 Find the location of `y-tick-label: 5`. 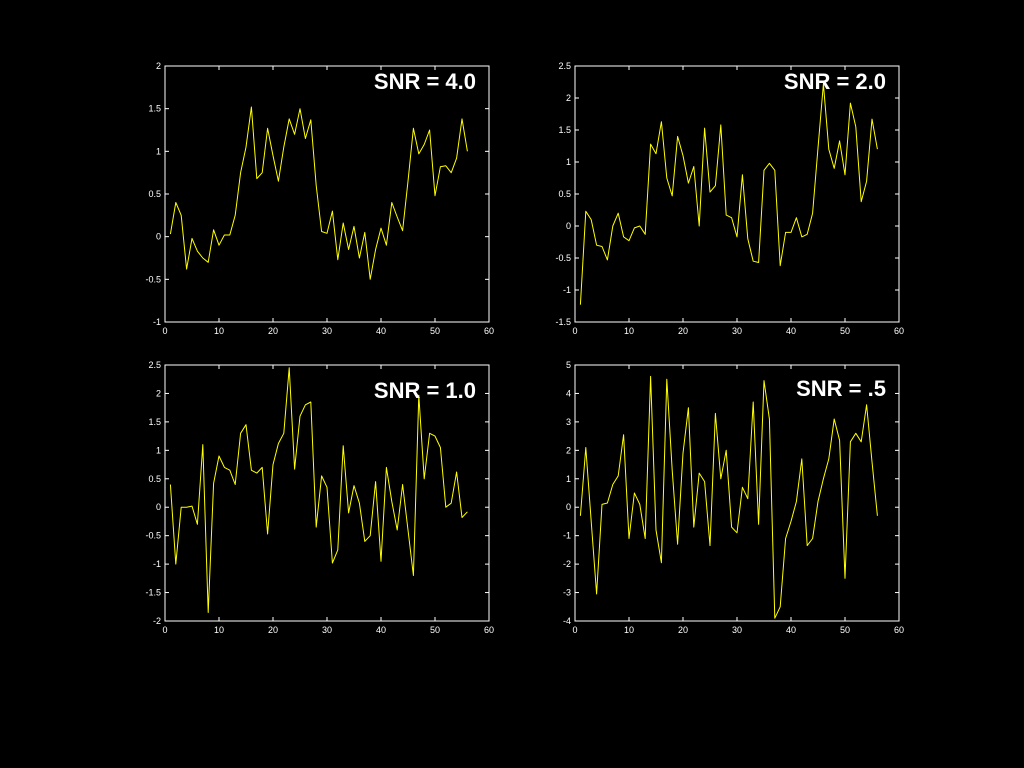

y-tick-label: 5 is located at coordinates (568, 365).